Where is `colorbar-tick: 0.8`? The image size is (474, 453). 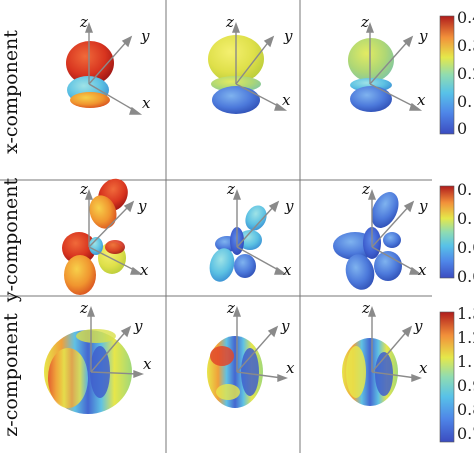
colorbar-tick: 0.8 is located at coordinates (465, 409).